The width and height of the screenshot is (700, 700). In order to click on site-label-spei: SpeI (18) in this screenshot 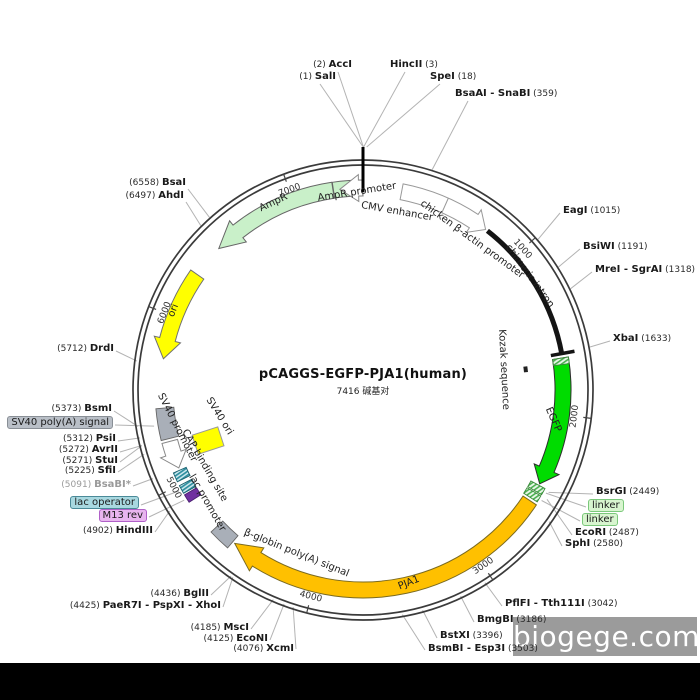, I will do `click(453, 76)`.